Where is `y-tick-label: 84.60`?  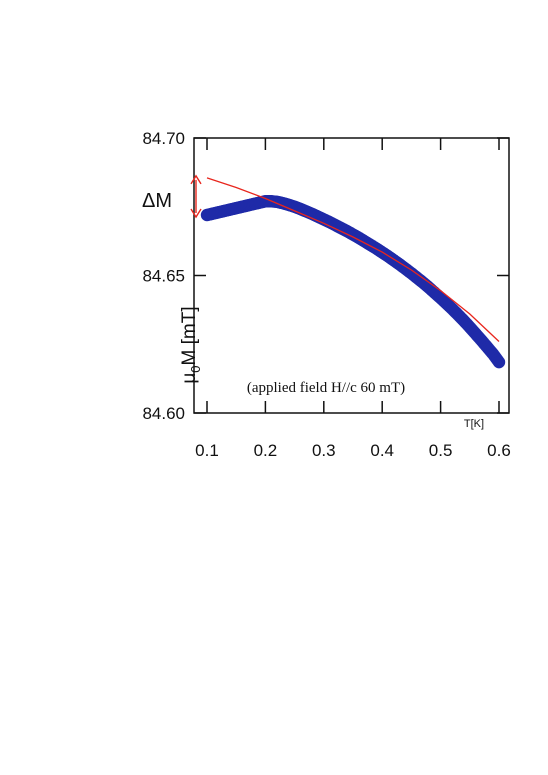 y-tick-label: 84.60 is located at coordinates (163, 413).